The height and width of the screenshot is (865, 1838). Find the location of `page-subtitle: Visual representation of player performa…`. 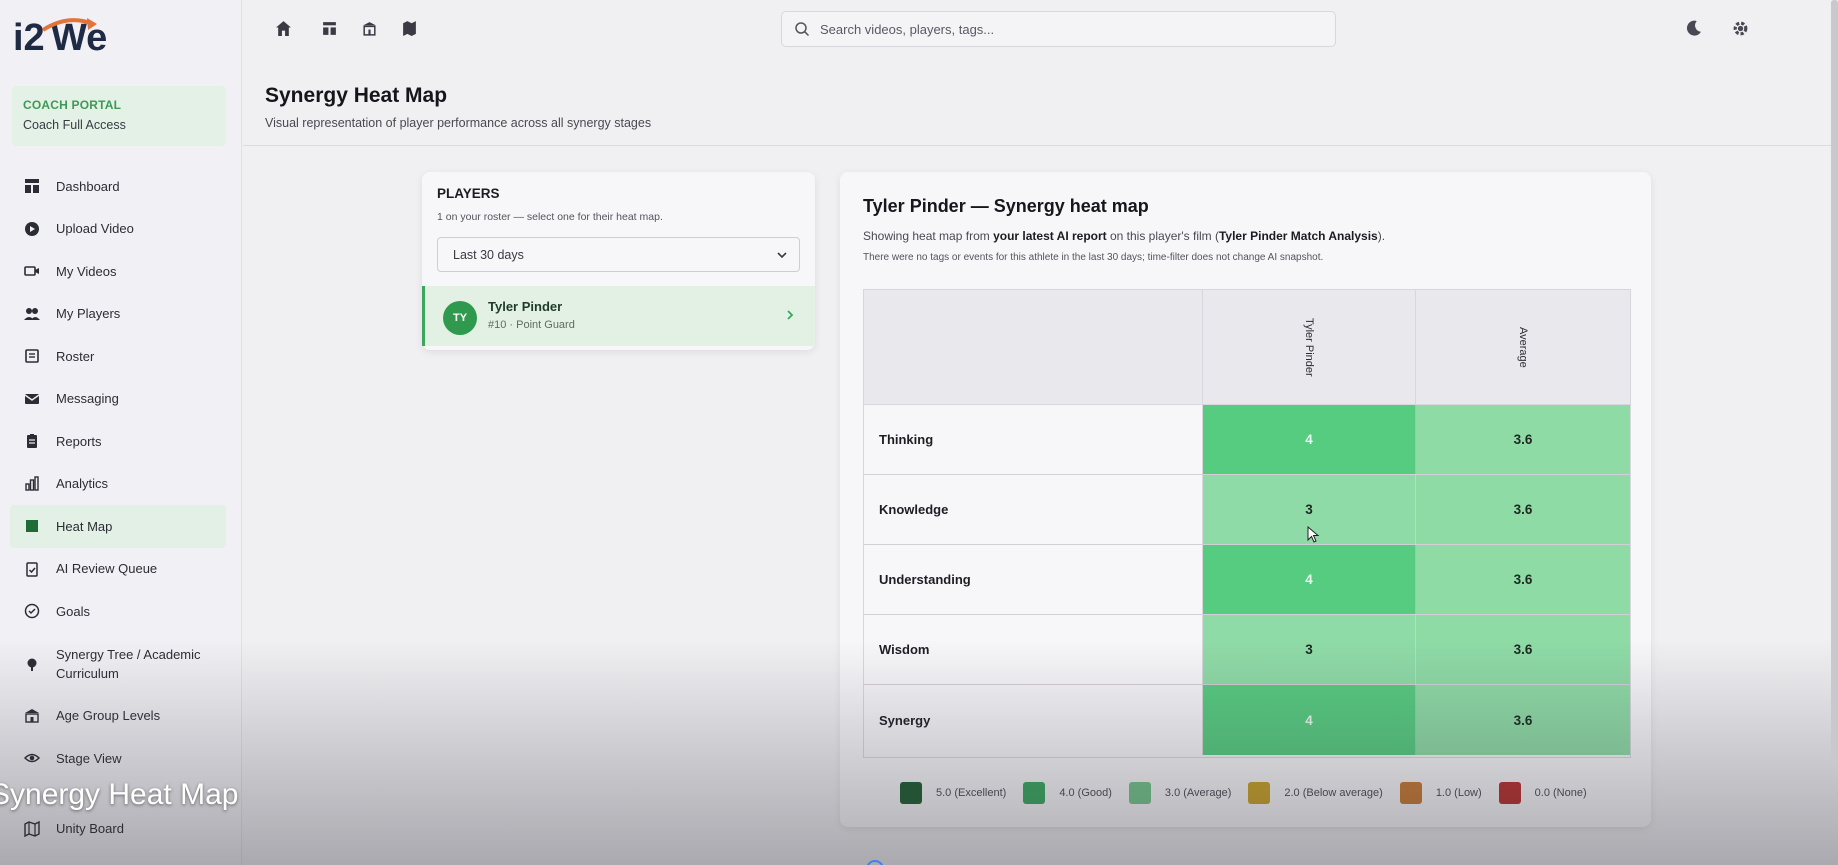

page-subtitle: Visual representation of player performa… is located at coordinates (458, 123).